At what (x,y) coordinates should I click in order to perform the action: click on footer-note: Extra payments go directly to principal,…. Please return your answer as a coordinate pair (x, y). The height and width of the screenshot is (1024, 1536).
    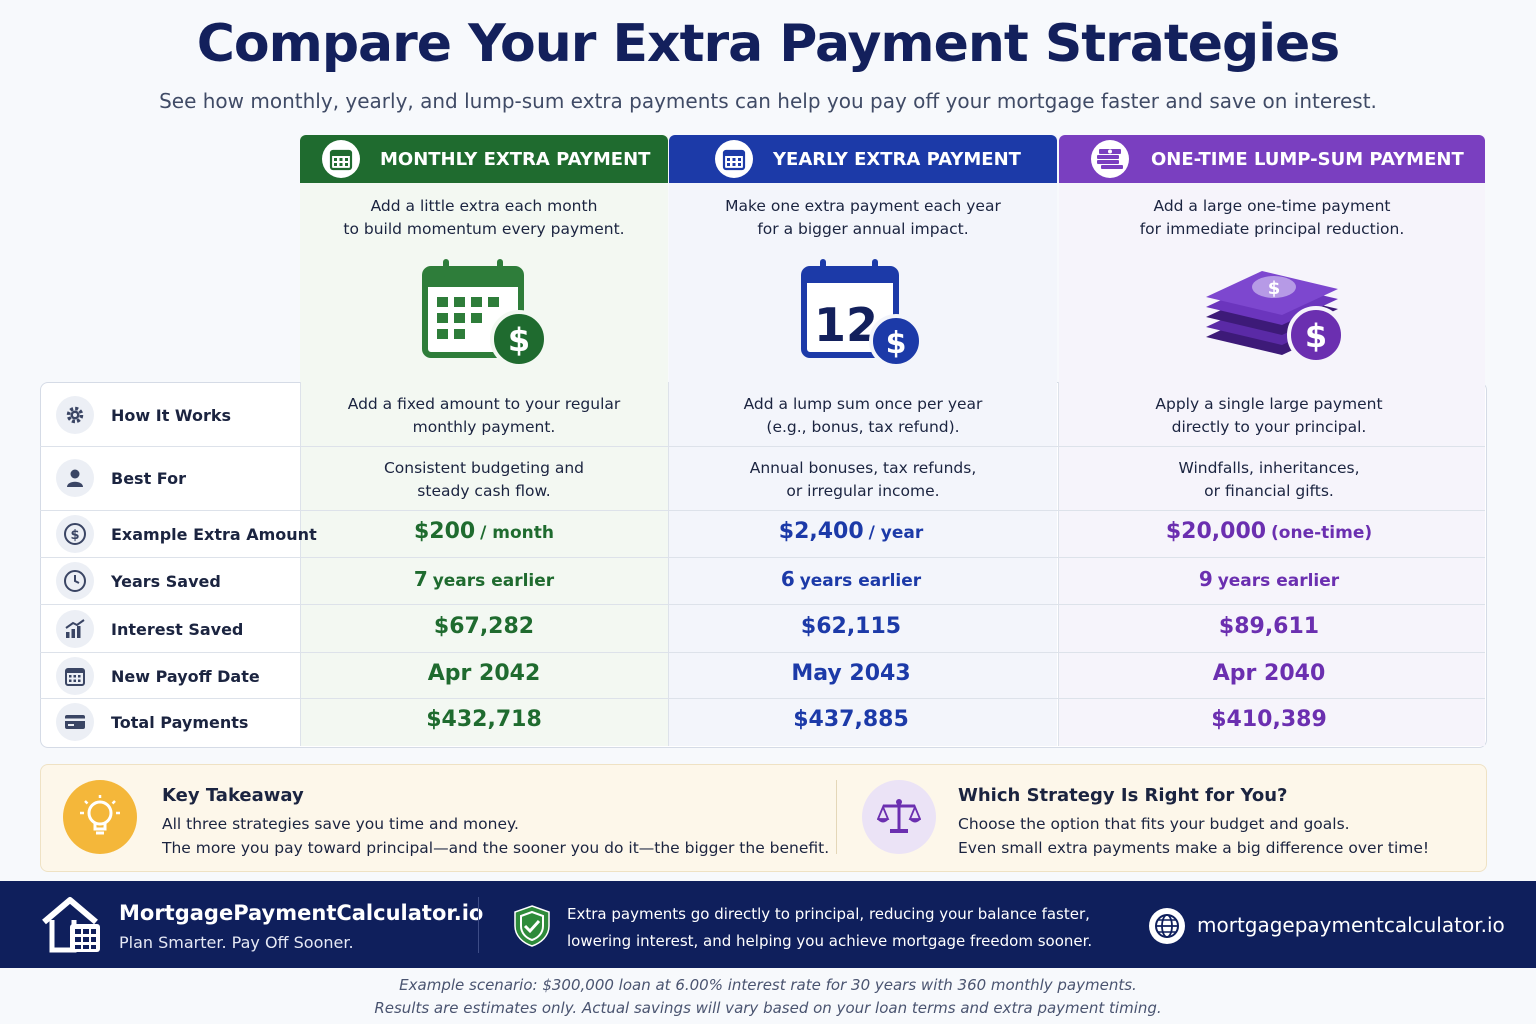
    Looking at the image, I should click on (829, 928).